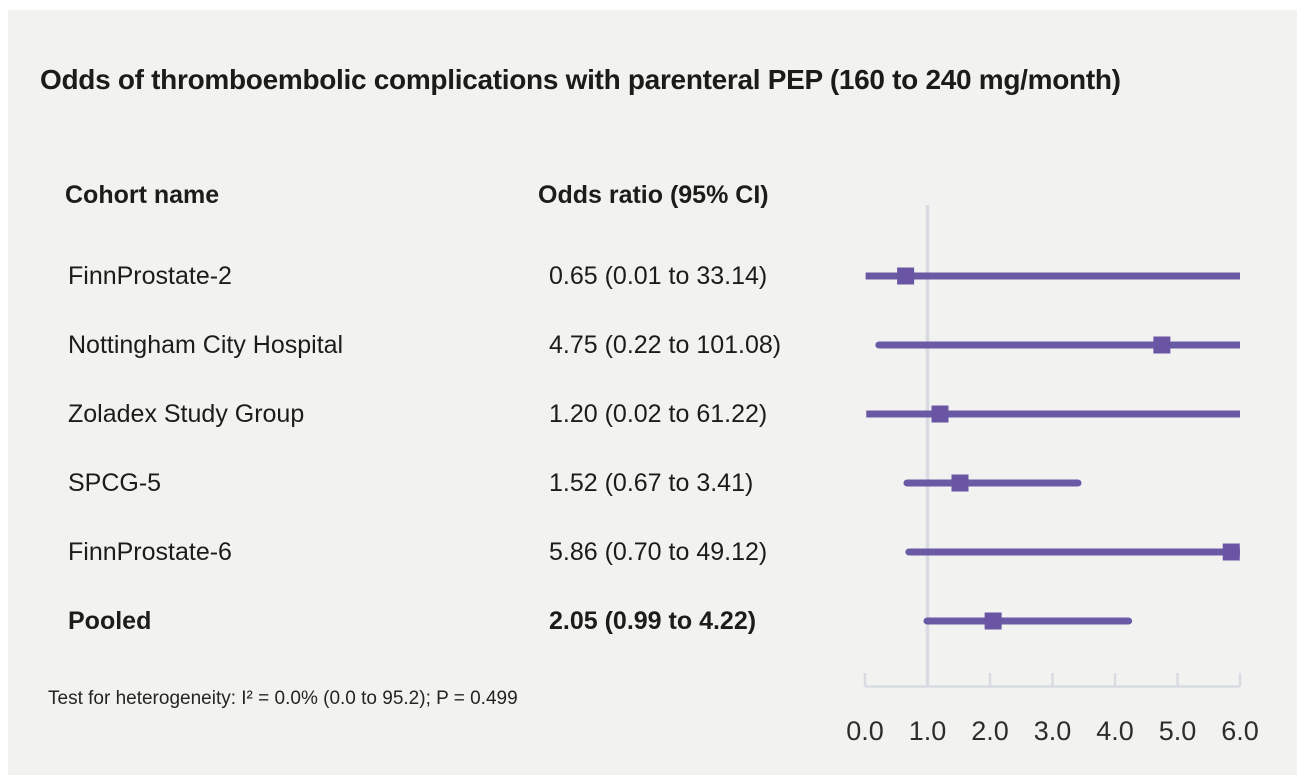 The height and width of the screenshot is (775, 1297). Describe the element at coordinates (658, 276) in the screenshot. I see `odds-ratio-value: 0.65 (0.01 to 33.14)` at that location.